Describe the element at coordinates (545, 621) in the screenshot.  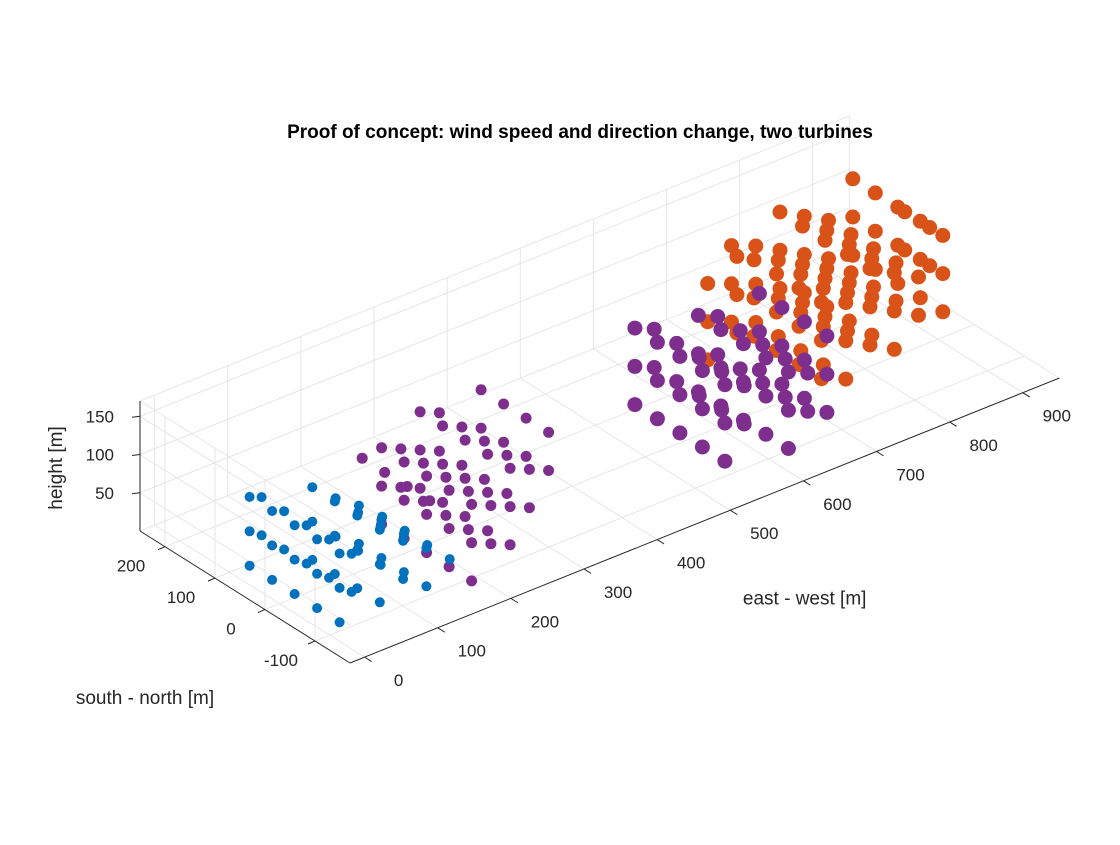
I see `x-tick-label: 200` at that location.